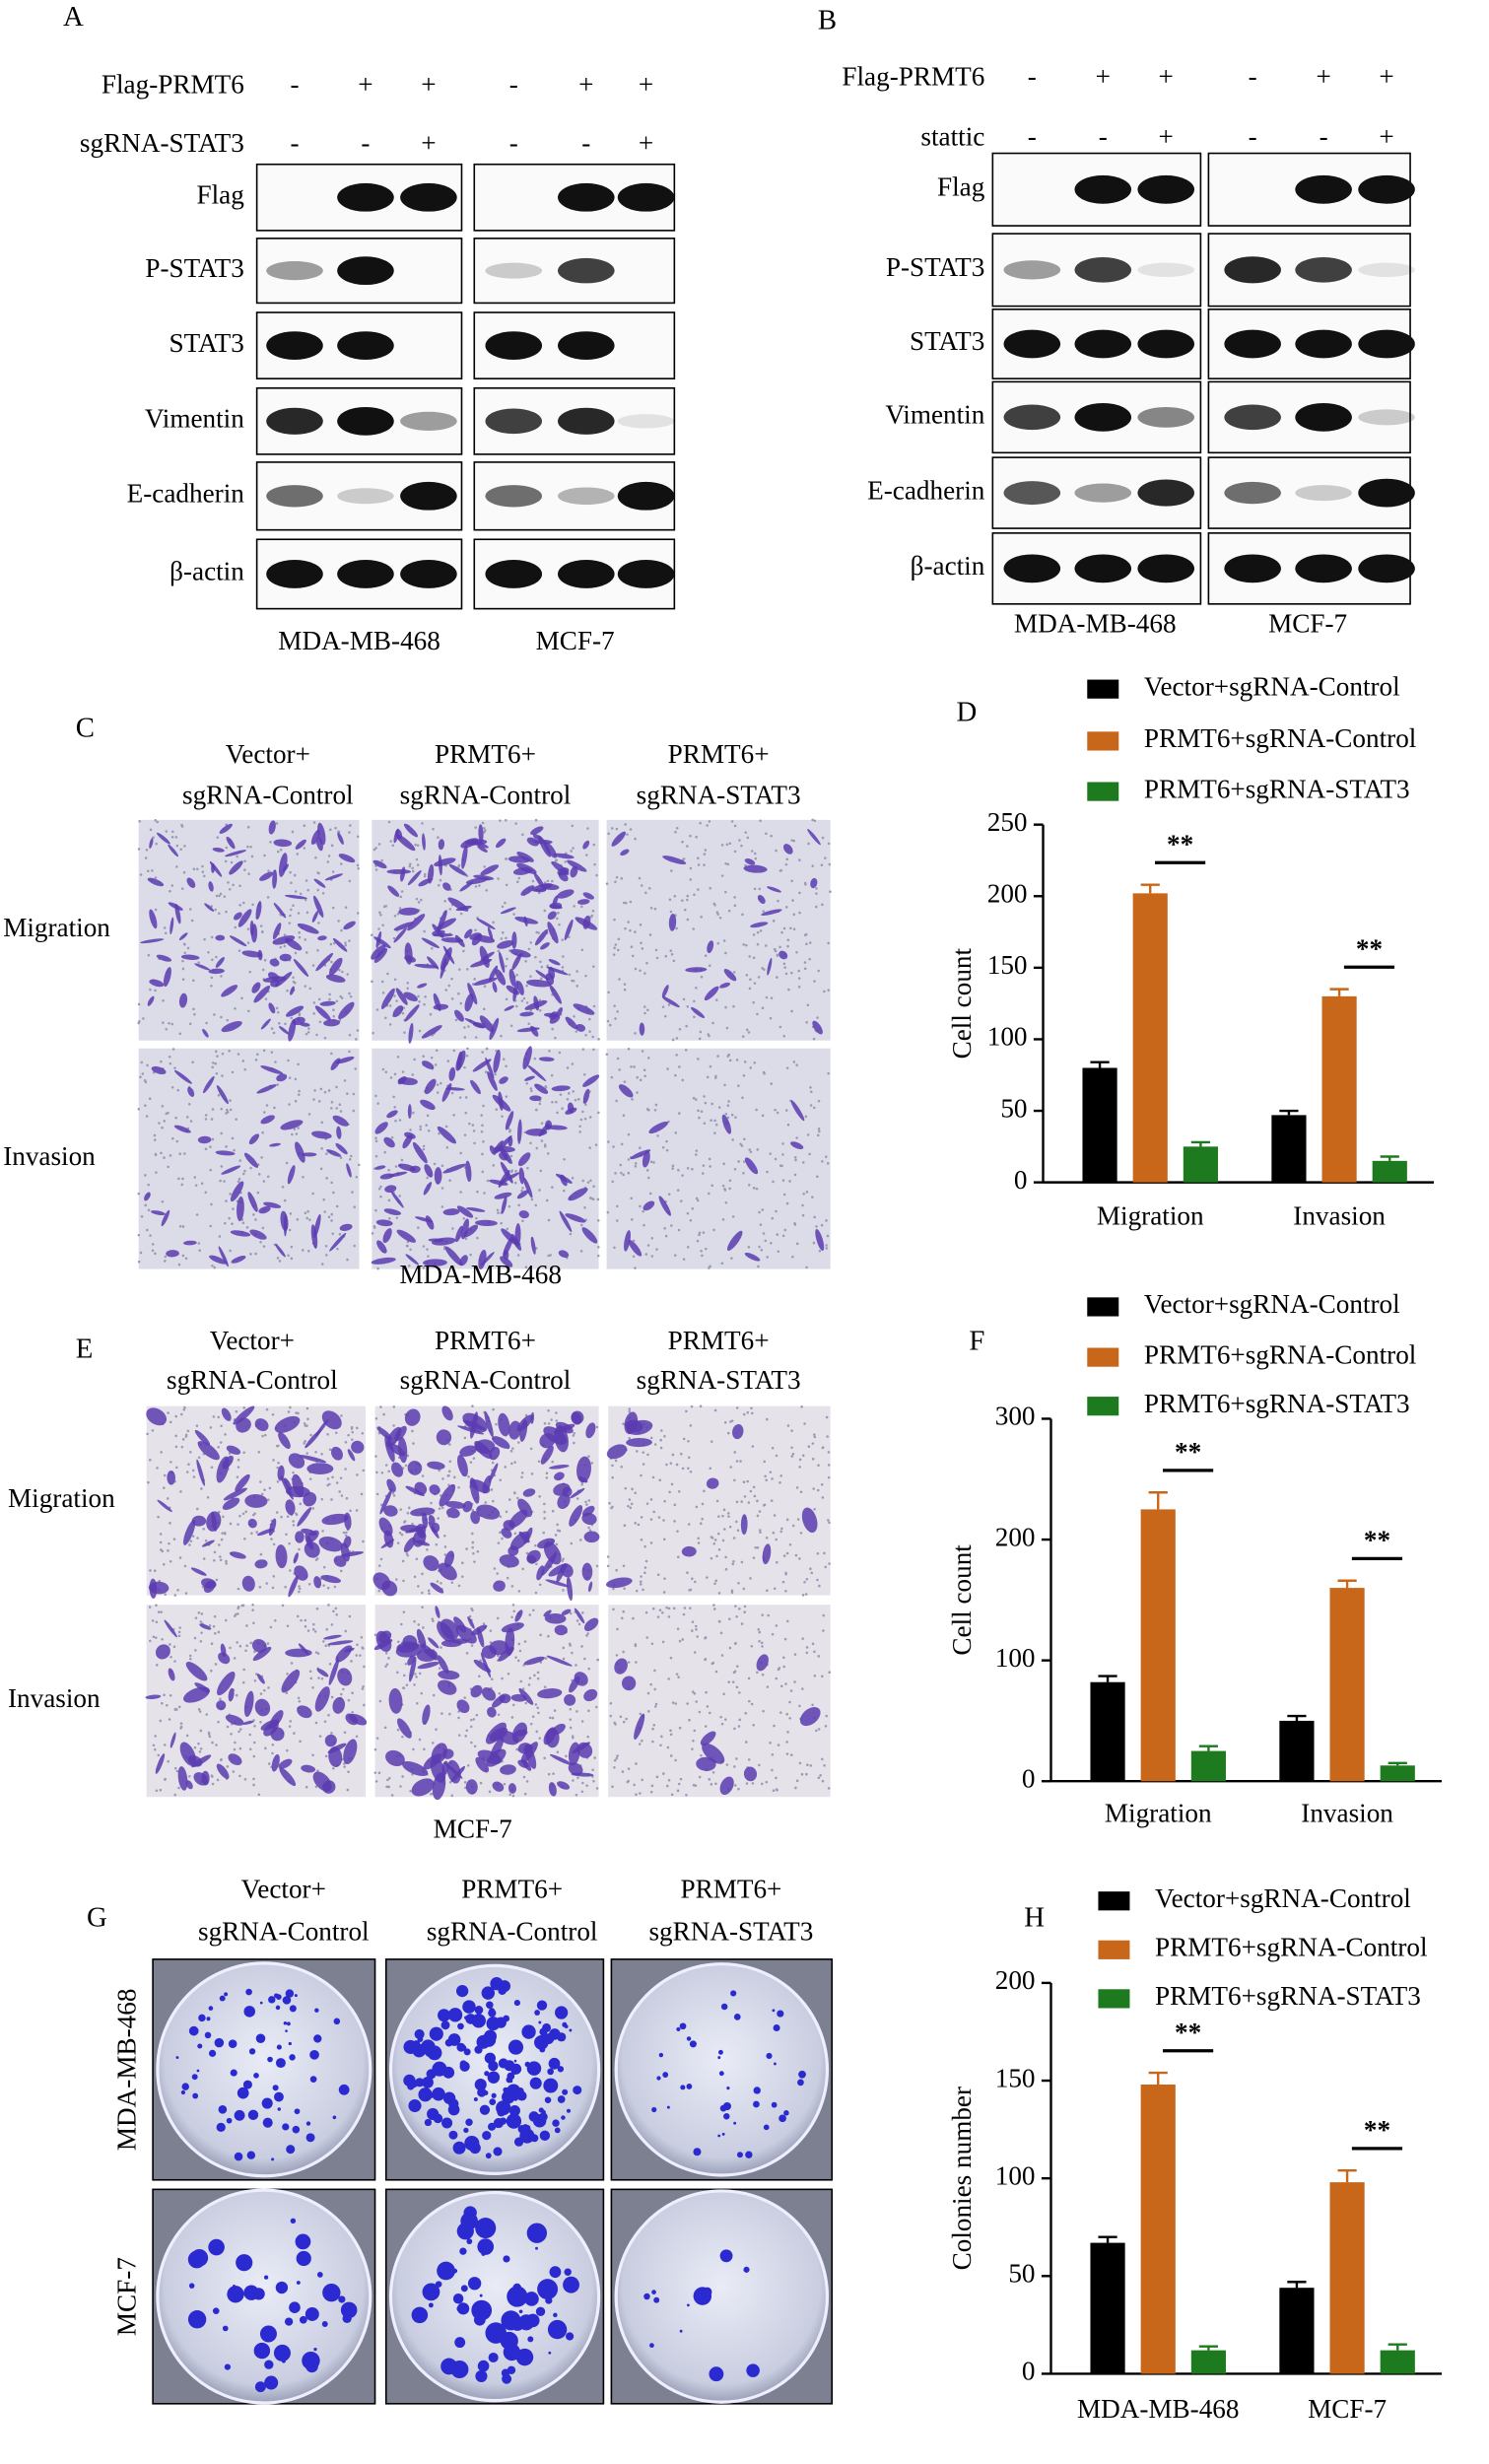 The width and height of the screenshot is (1489, 2464). I want to click on blot-label: Flag, so click(961, 187).